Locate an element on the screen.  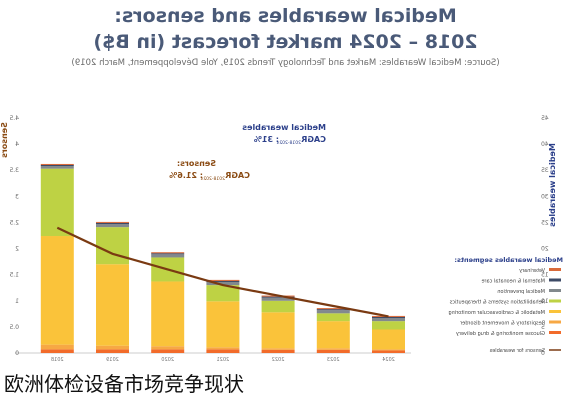
x-tick-label: 2020 is located at coordinates (167, 360).